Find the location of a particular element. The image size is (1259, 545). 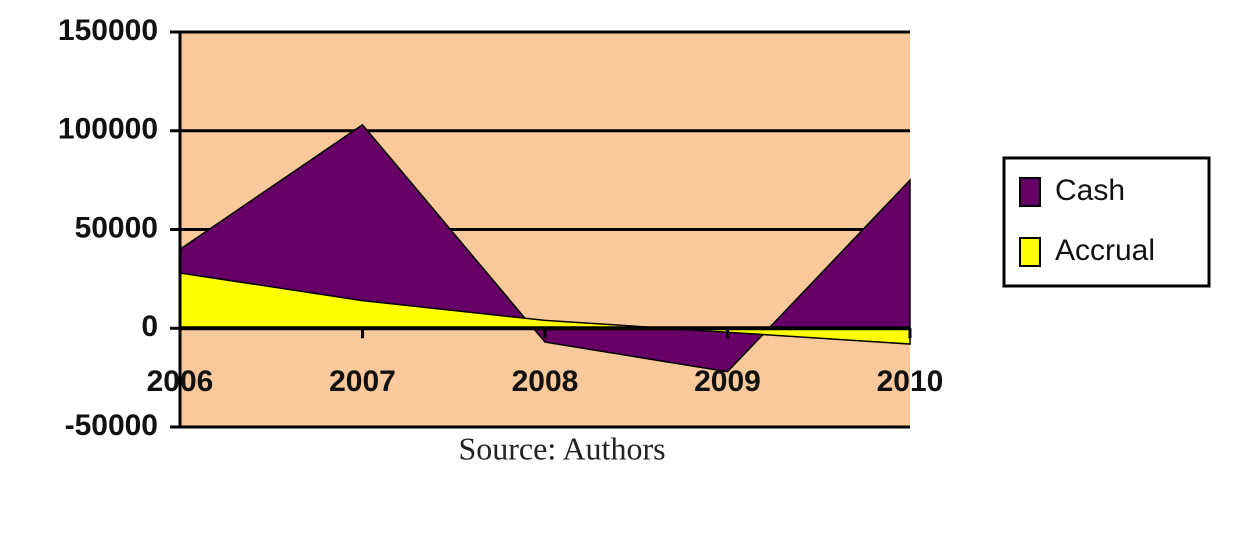

x-tick-label: 2008 is located at coordinates (545, 381).